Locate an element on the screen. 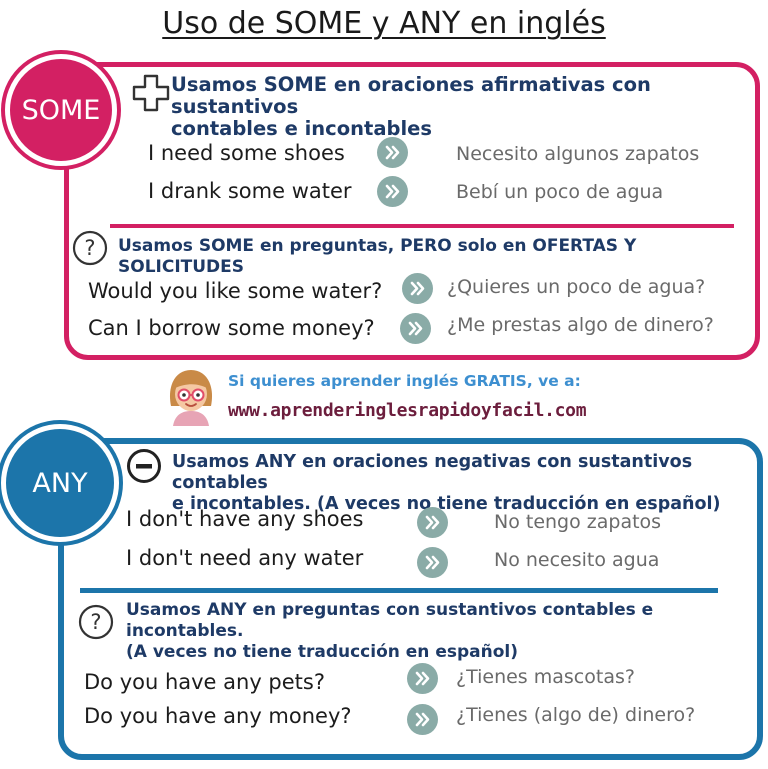  example-en: I don't need any water is located at coordinates (245, 558).